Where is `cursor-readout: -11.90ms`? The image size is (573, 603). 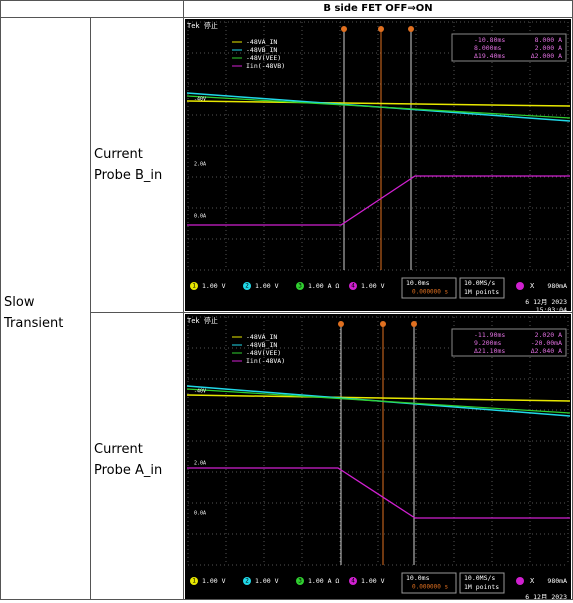
cursor-readout: -11.90ms is located at coordinates (489, 335).